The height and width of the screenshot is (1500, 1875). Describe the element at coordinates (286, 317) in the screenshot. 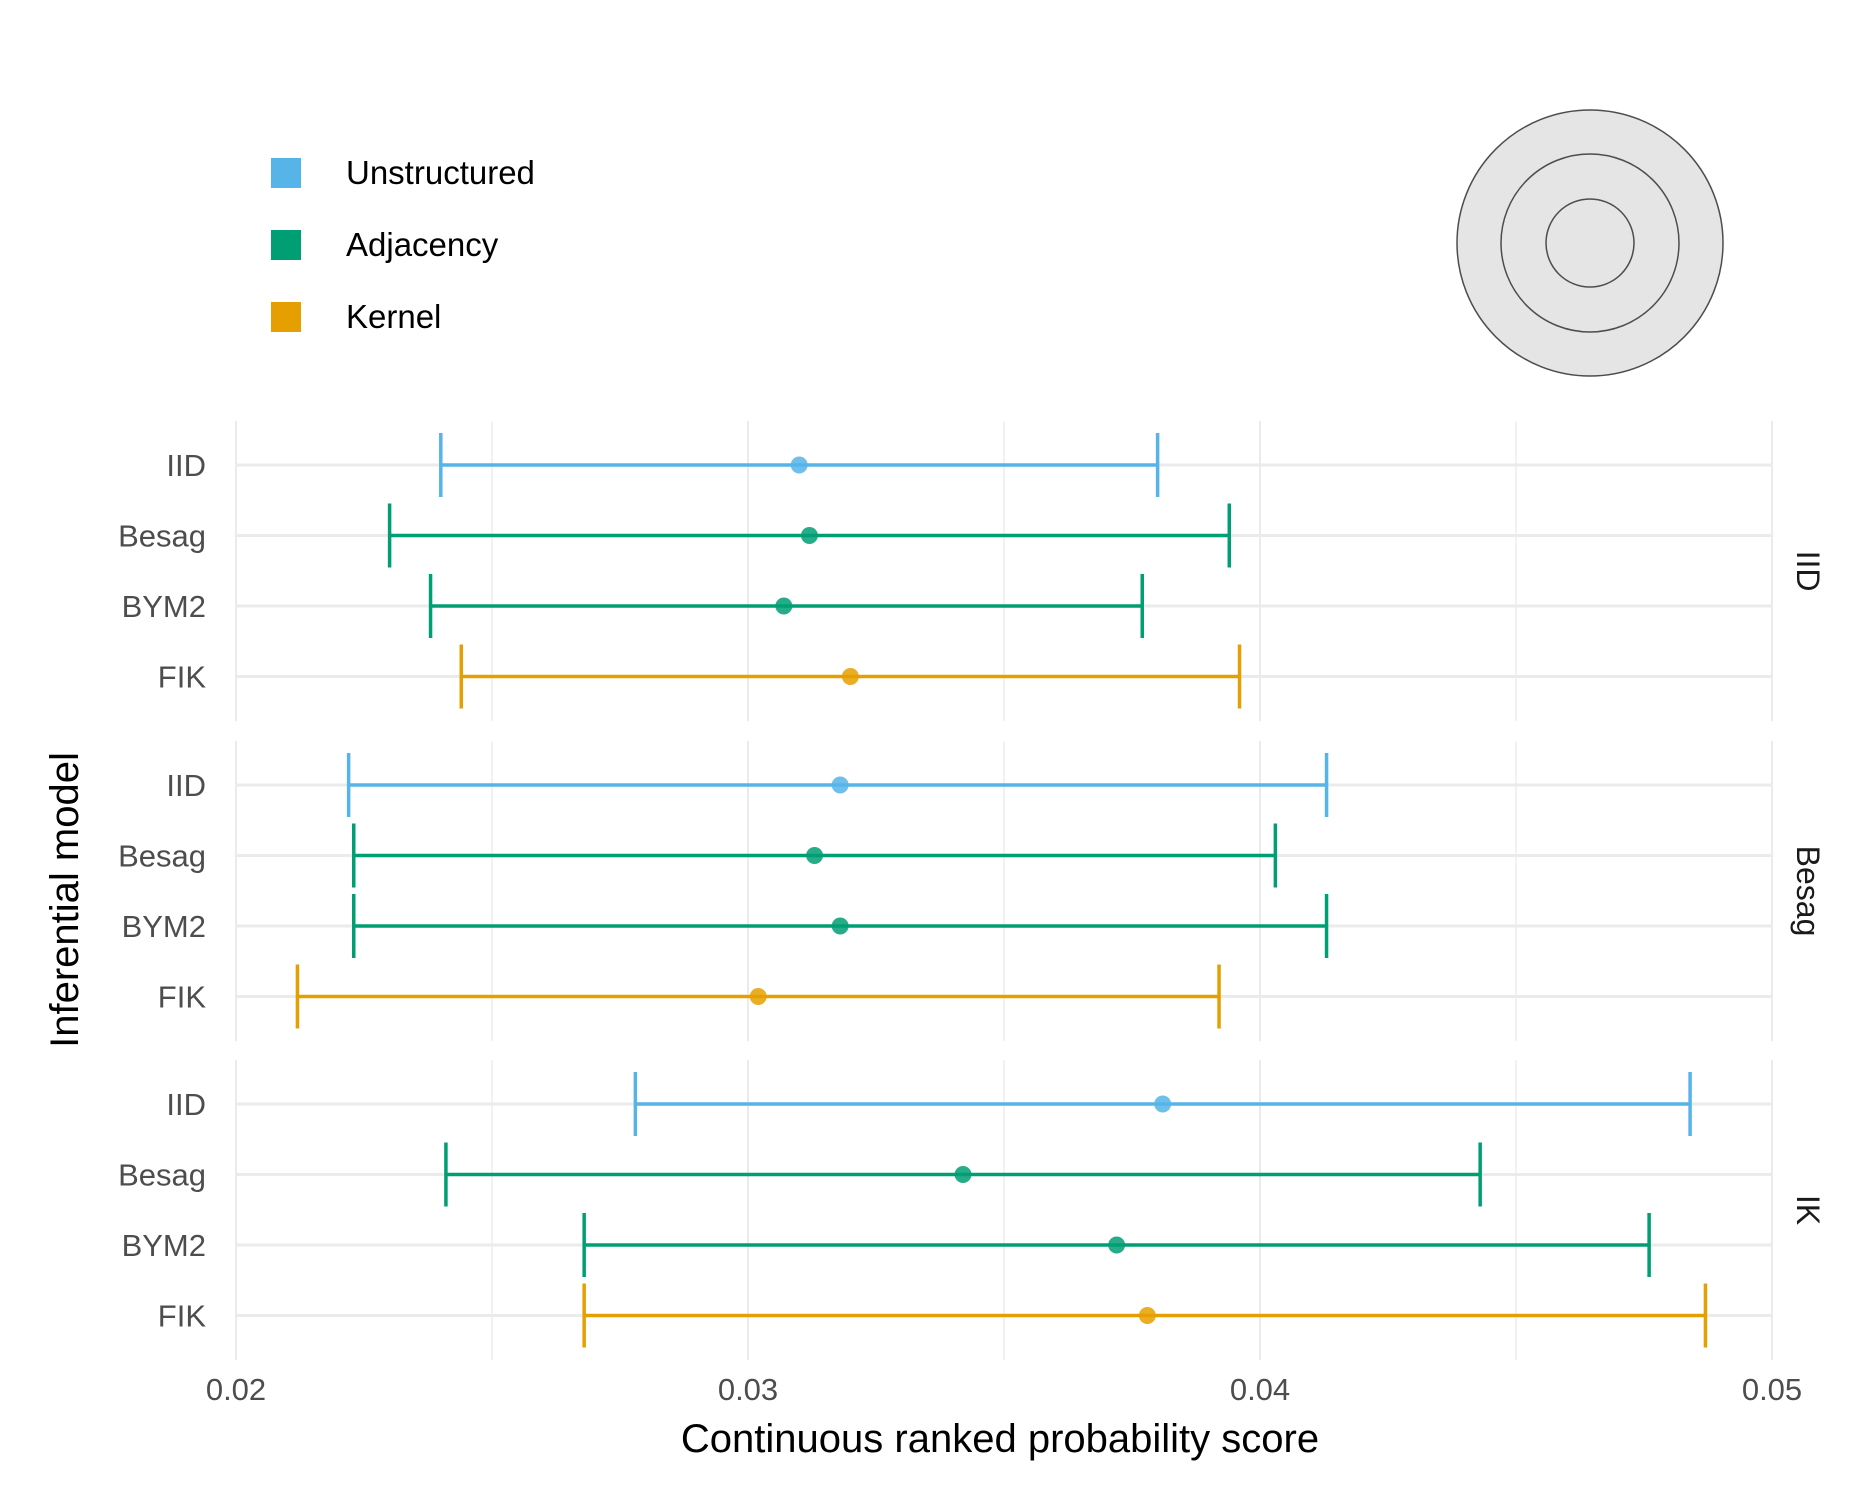

I see `legend-key-kernel` at that location.